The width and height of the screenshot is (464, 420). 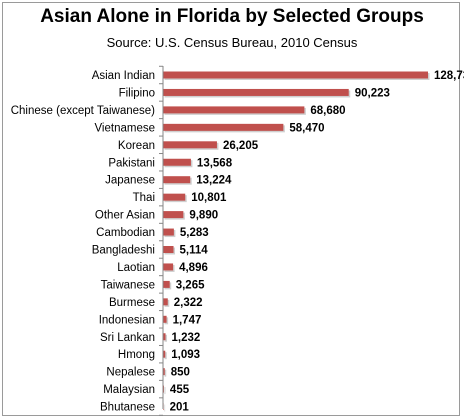 I want to click on category-label: Taiwanese, so click(x=128, y=285).